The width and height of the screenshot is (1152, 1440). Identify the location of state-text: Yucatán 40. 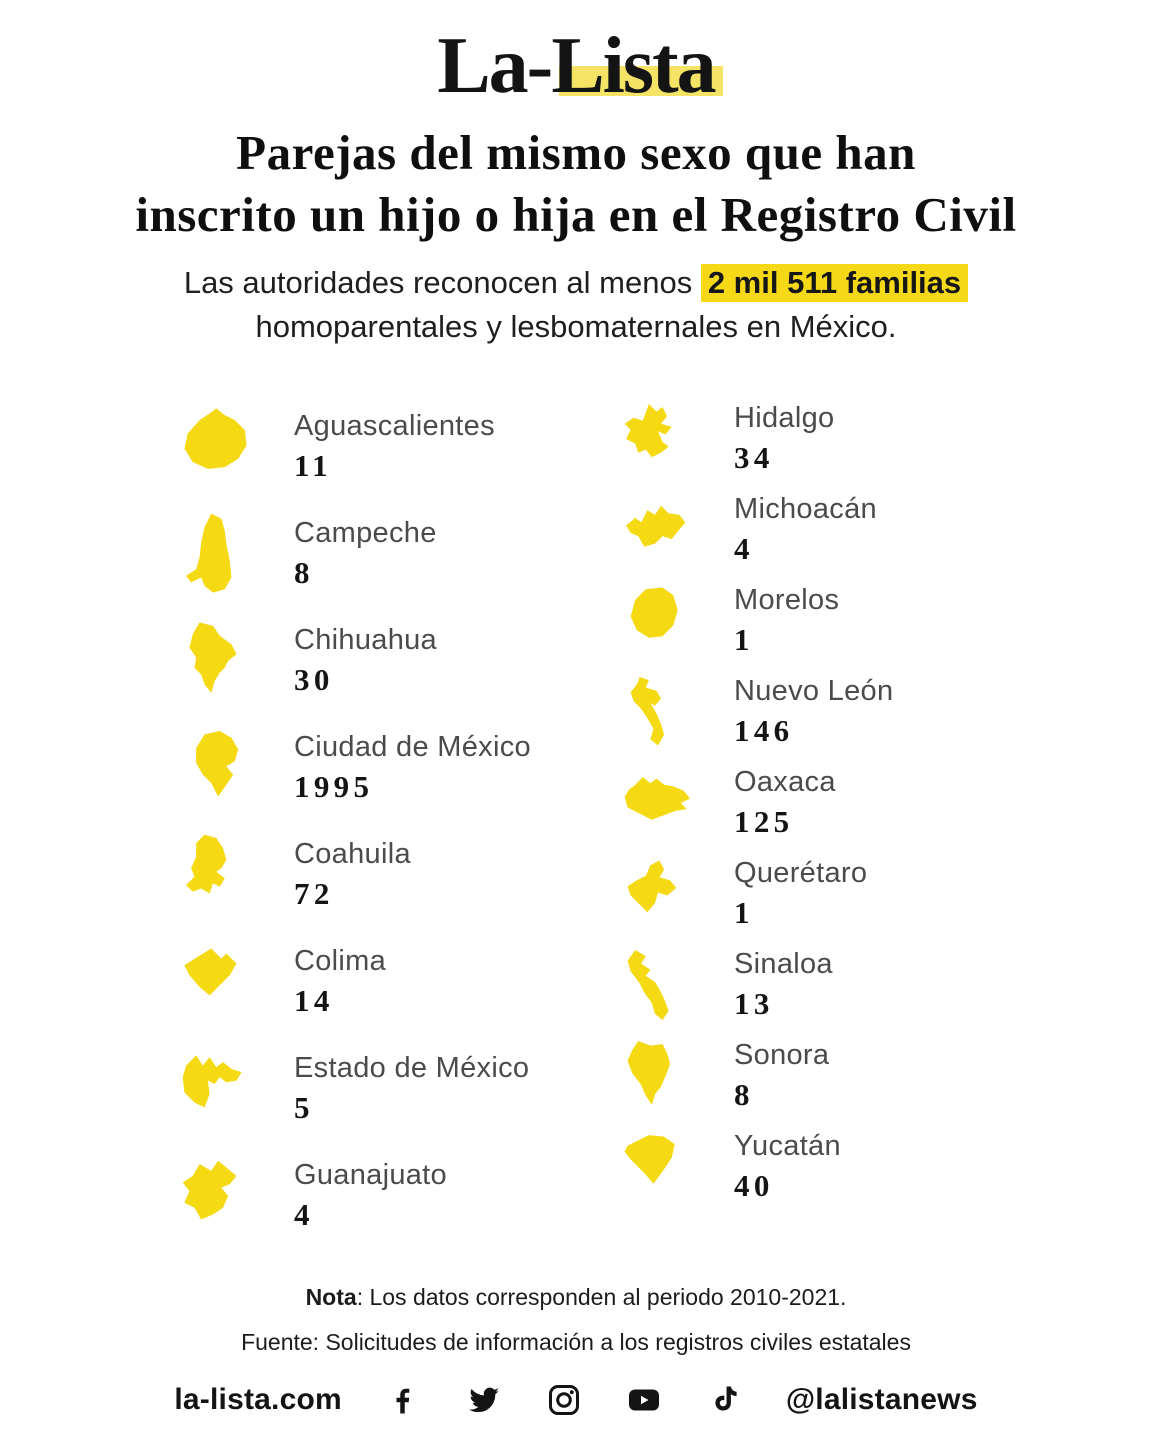
(787, 1166).